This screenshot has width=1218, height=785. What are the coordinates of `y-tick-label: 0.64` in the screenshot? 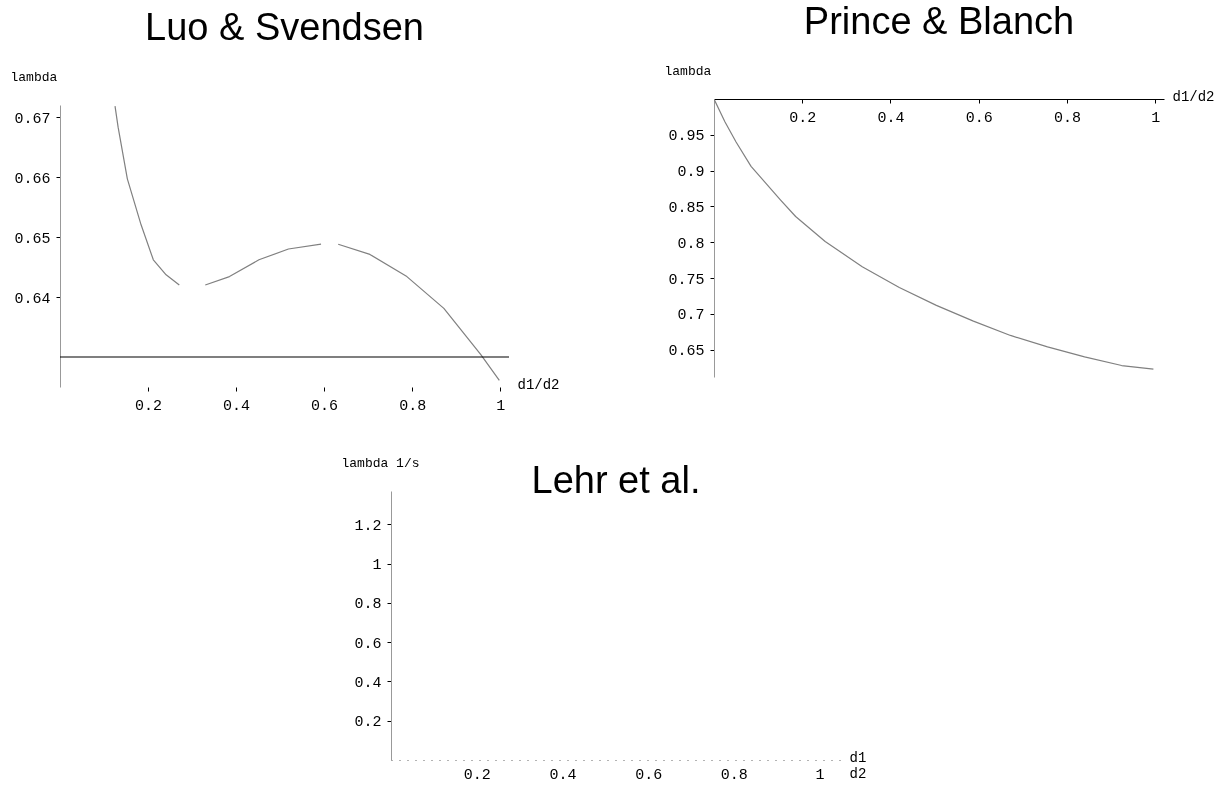 It's located at (32, 299).